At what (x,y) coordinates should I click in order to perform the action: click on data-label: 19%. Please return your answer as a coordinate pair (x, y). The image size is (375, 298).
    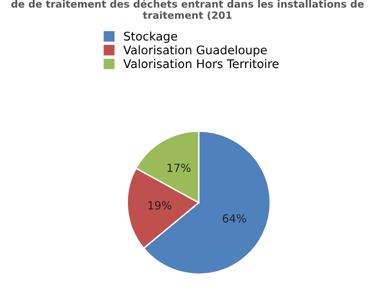
    Looking at the image, I should click on (160, 205).